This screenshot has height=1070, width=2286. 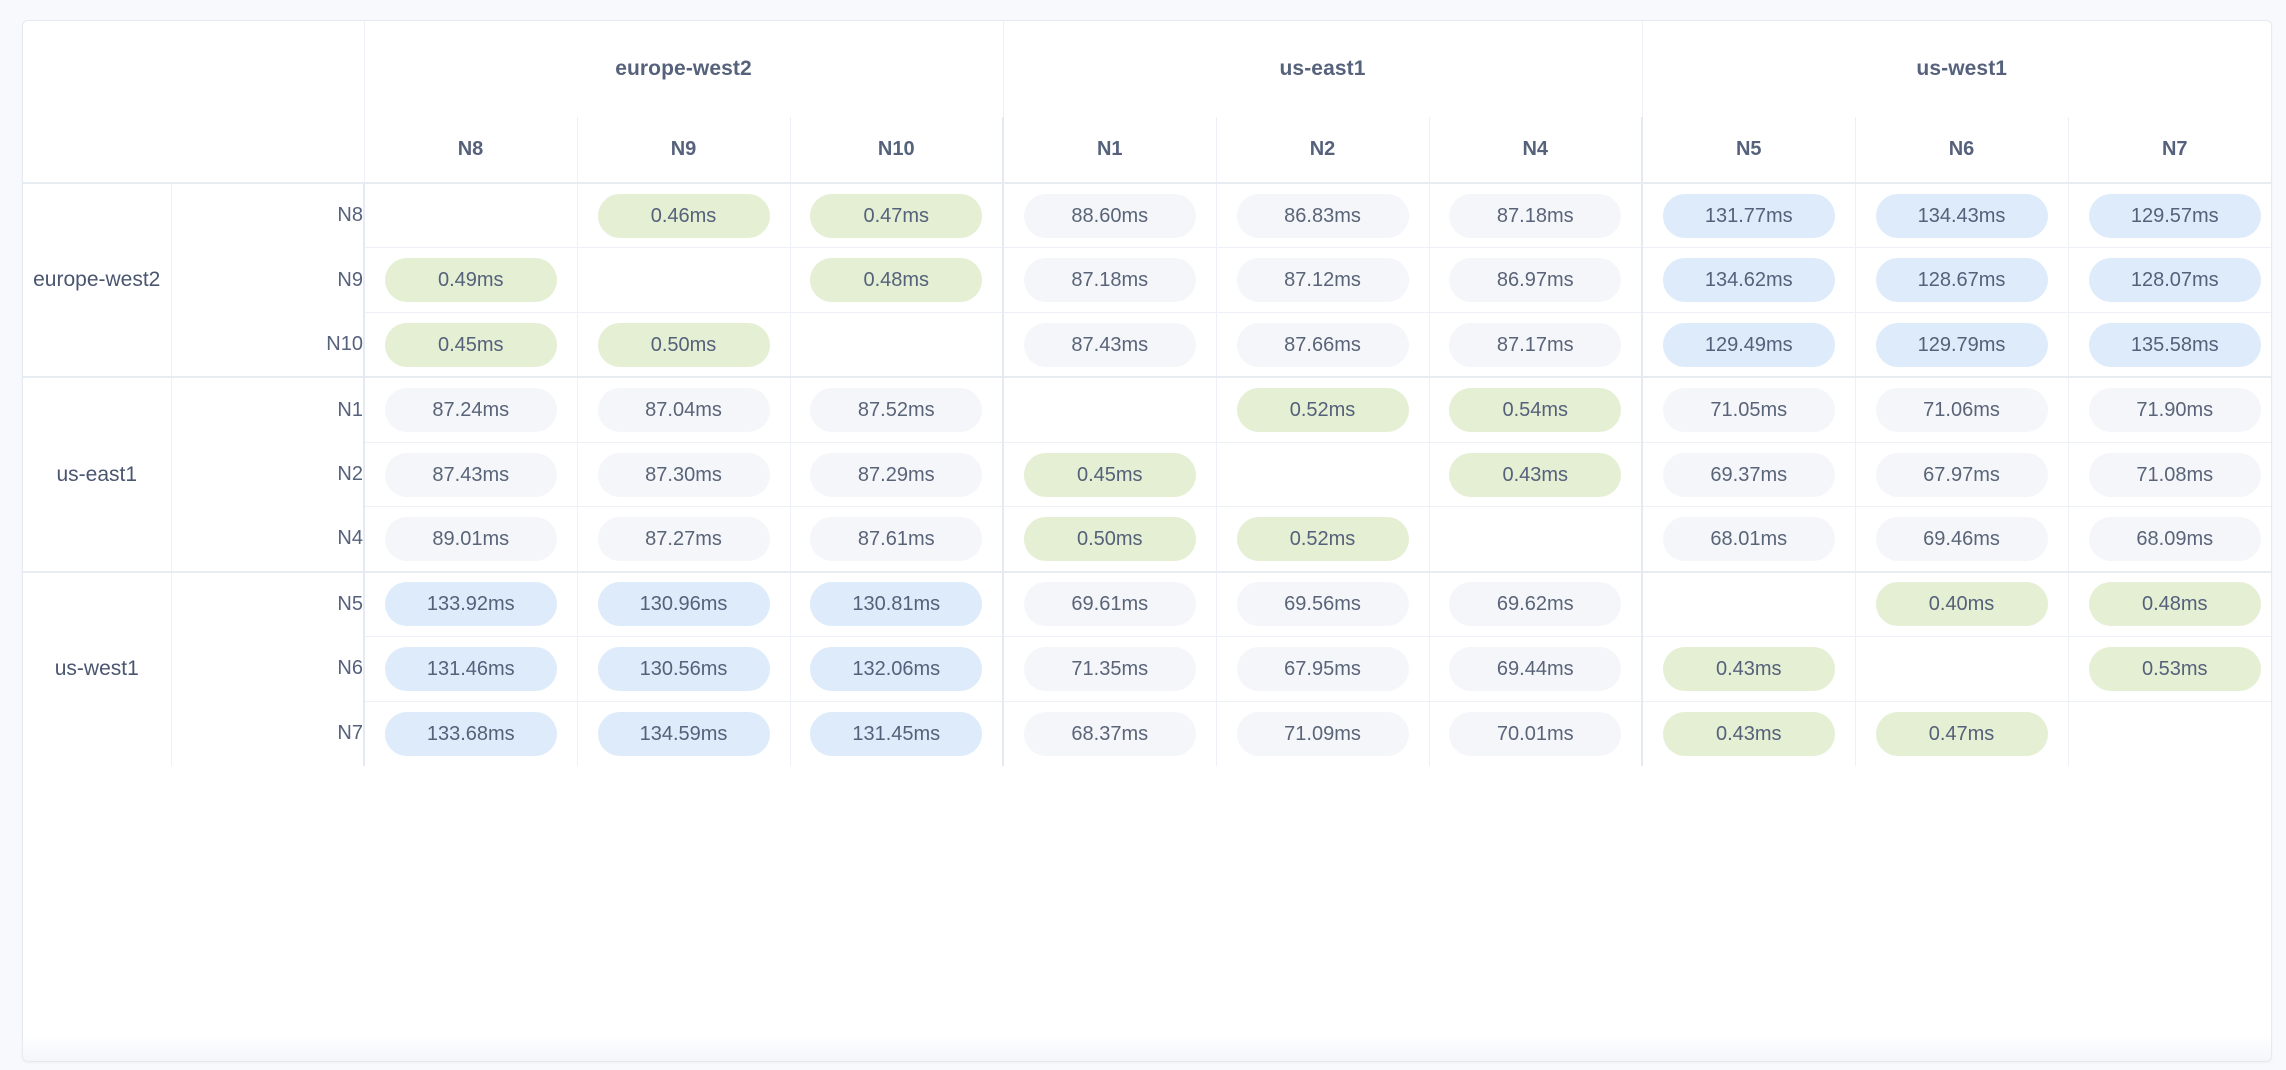 What do you see at coordinates (1323, 345) in the screenshot?
I see `latency-cell: 87.66ms` at bounding box center [1323, 345].